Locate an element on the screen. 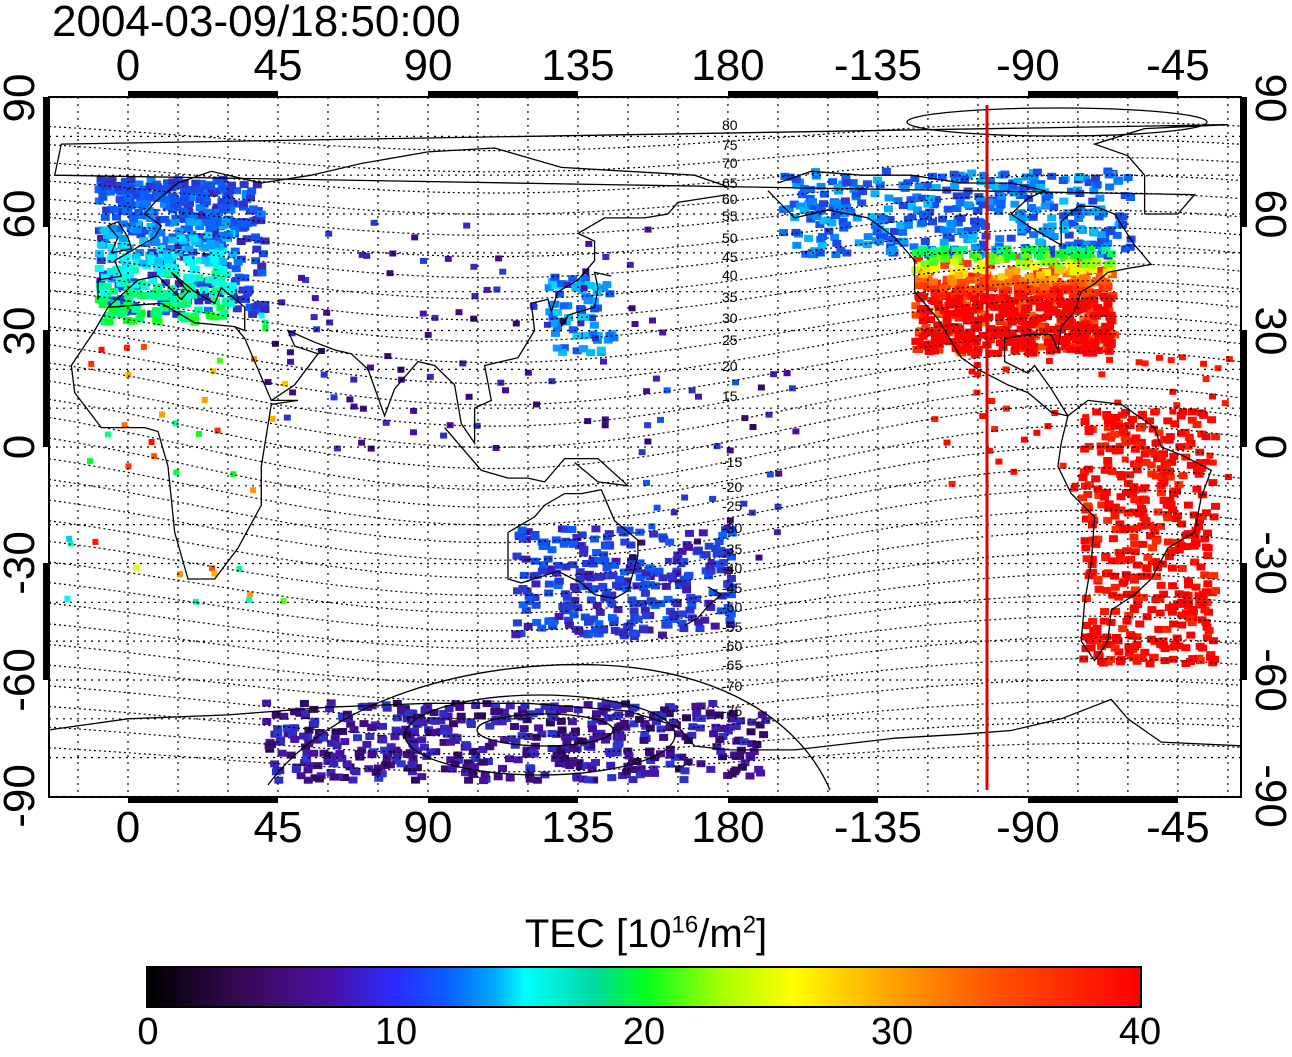  contour-label-south-7: -50 is located at coordinates (732, 607).